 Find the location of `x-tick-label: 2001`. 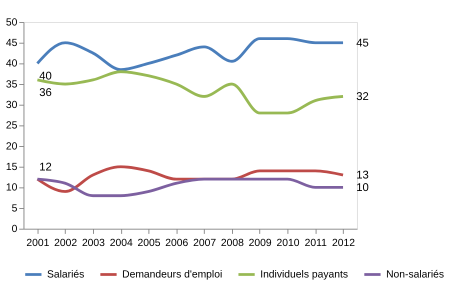

x-tick-label: 2001 is located at coordinates (38, 244).